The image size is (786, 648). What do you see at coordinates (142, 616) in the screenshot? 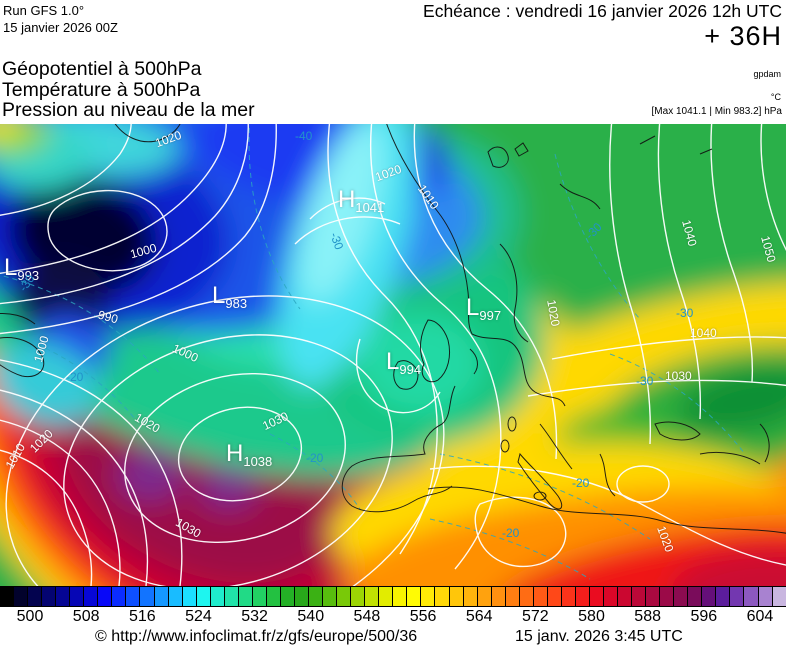
I see `colorbar-tick: 516` at bounding box center [142, 616].